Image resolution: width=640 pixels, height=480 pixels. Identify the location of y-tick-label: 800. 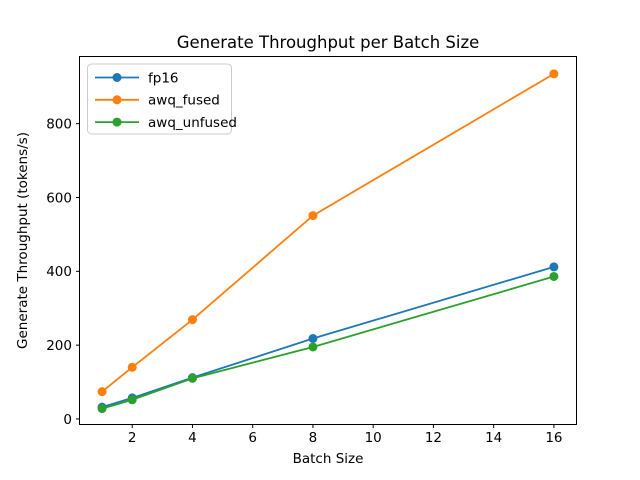
(59, 124).